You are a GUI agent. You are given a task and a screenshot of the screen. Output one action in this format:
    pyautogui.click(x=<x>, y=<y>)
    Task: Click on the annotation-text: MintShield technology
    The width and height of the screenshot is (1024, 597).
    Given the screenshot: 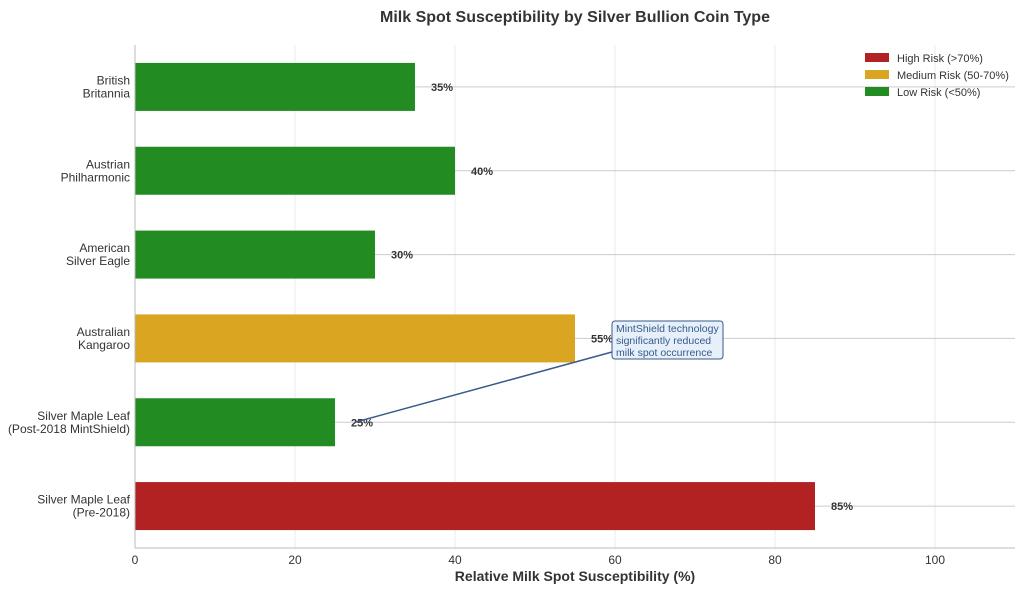 What is the action you would take?
    pyautogui.click(x=667, y=329)
    